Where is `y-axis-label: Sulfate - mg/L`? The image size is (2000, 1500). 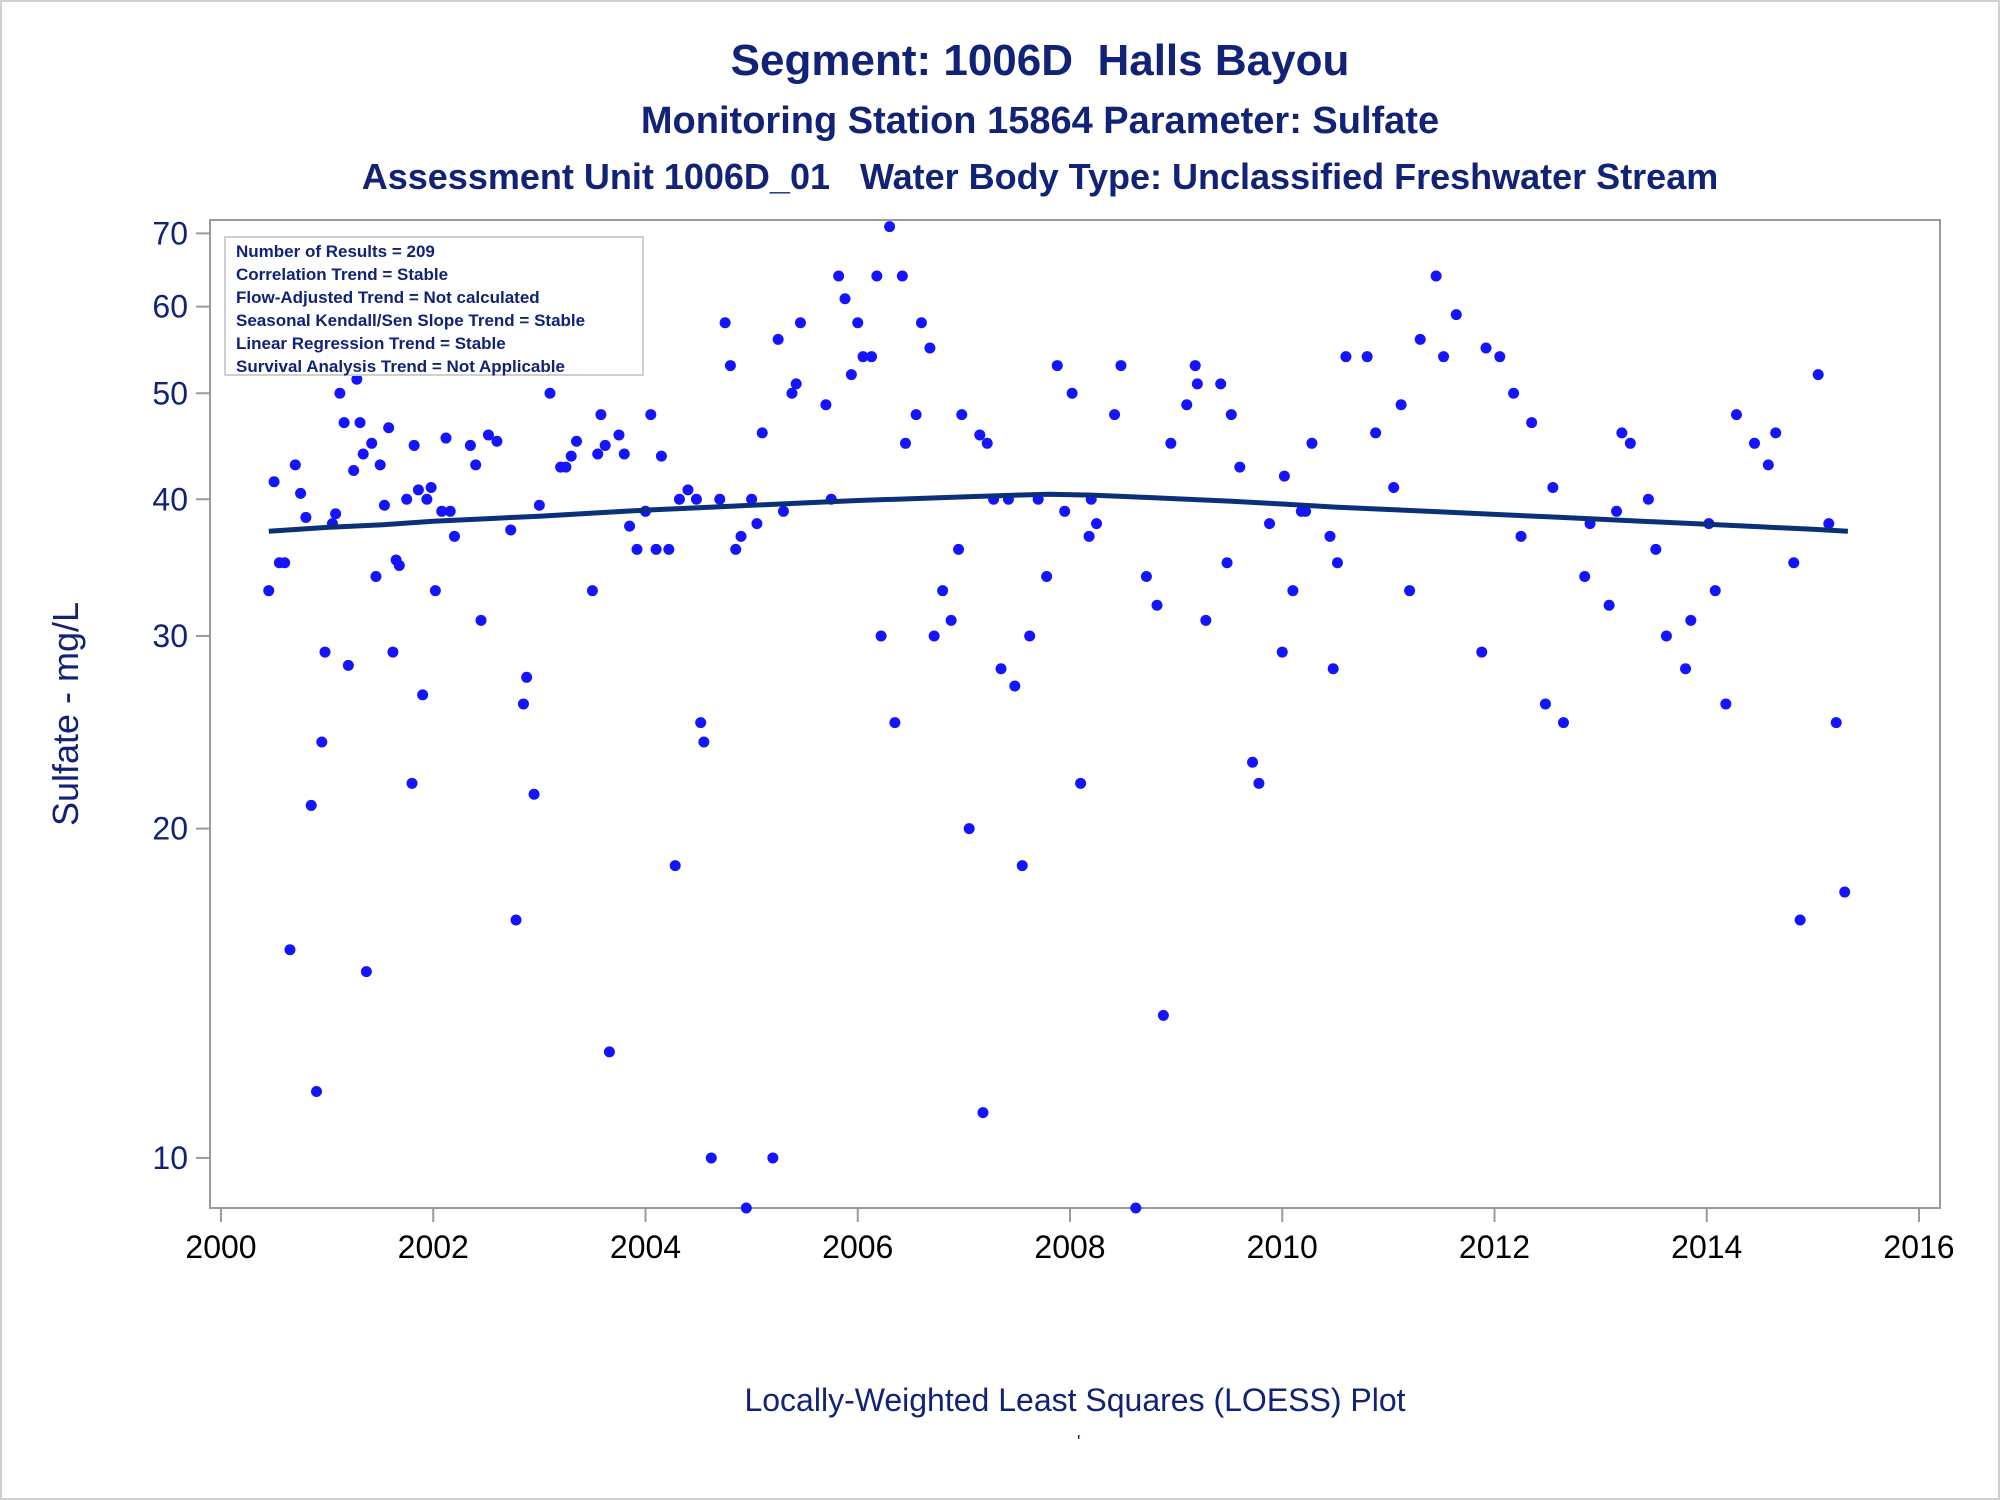
y-axis-label: Sulfate - mg/L is located at coordinates (65, 714).